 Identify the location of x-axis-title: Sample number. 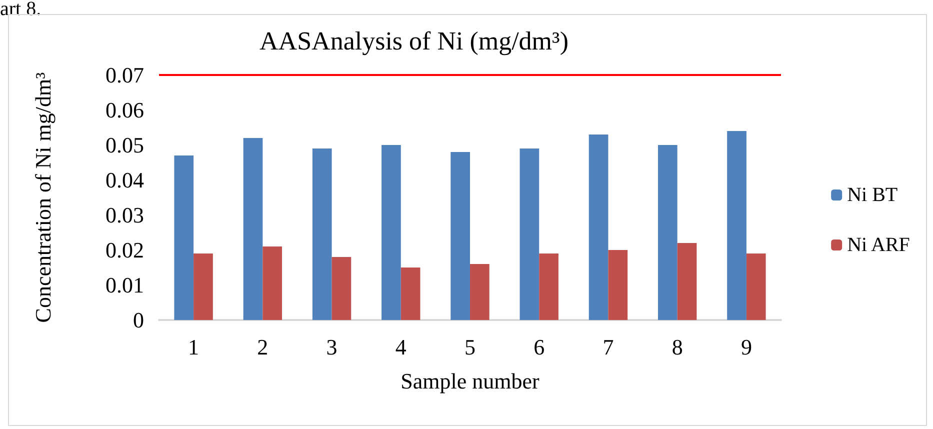
(470, 381).